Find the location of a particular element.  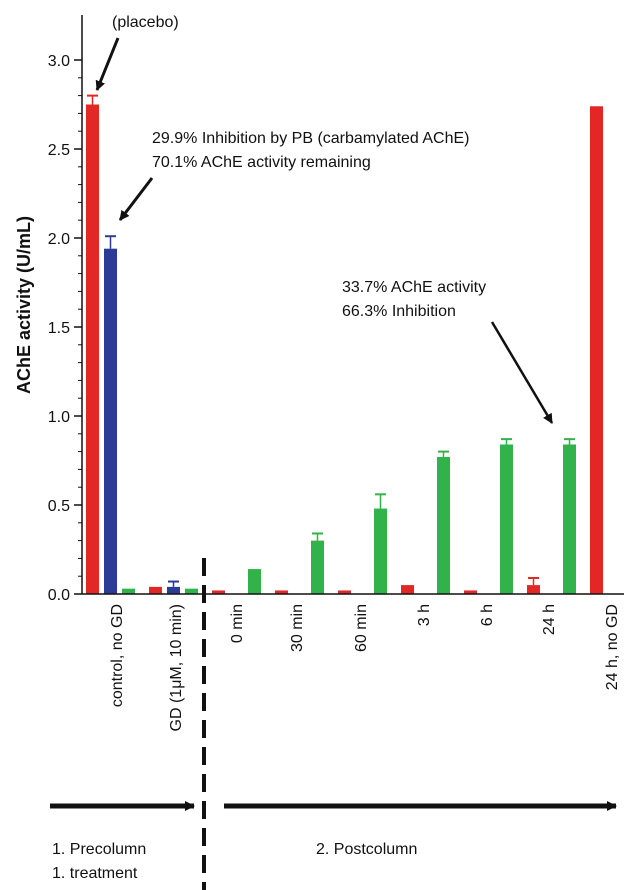

y-tick-label: 1.0 is located at coordinates (59, 417).